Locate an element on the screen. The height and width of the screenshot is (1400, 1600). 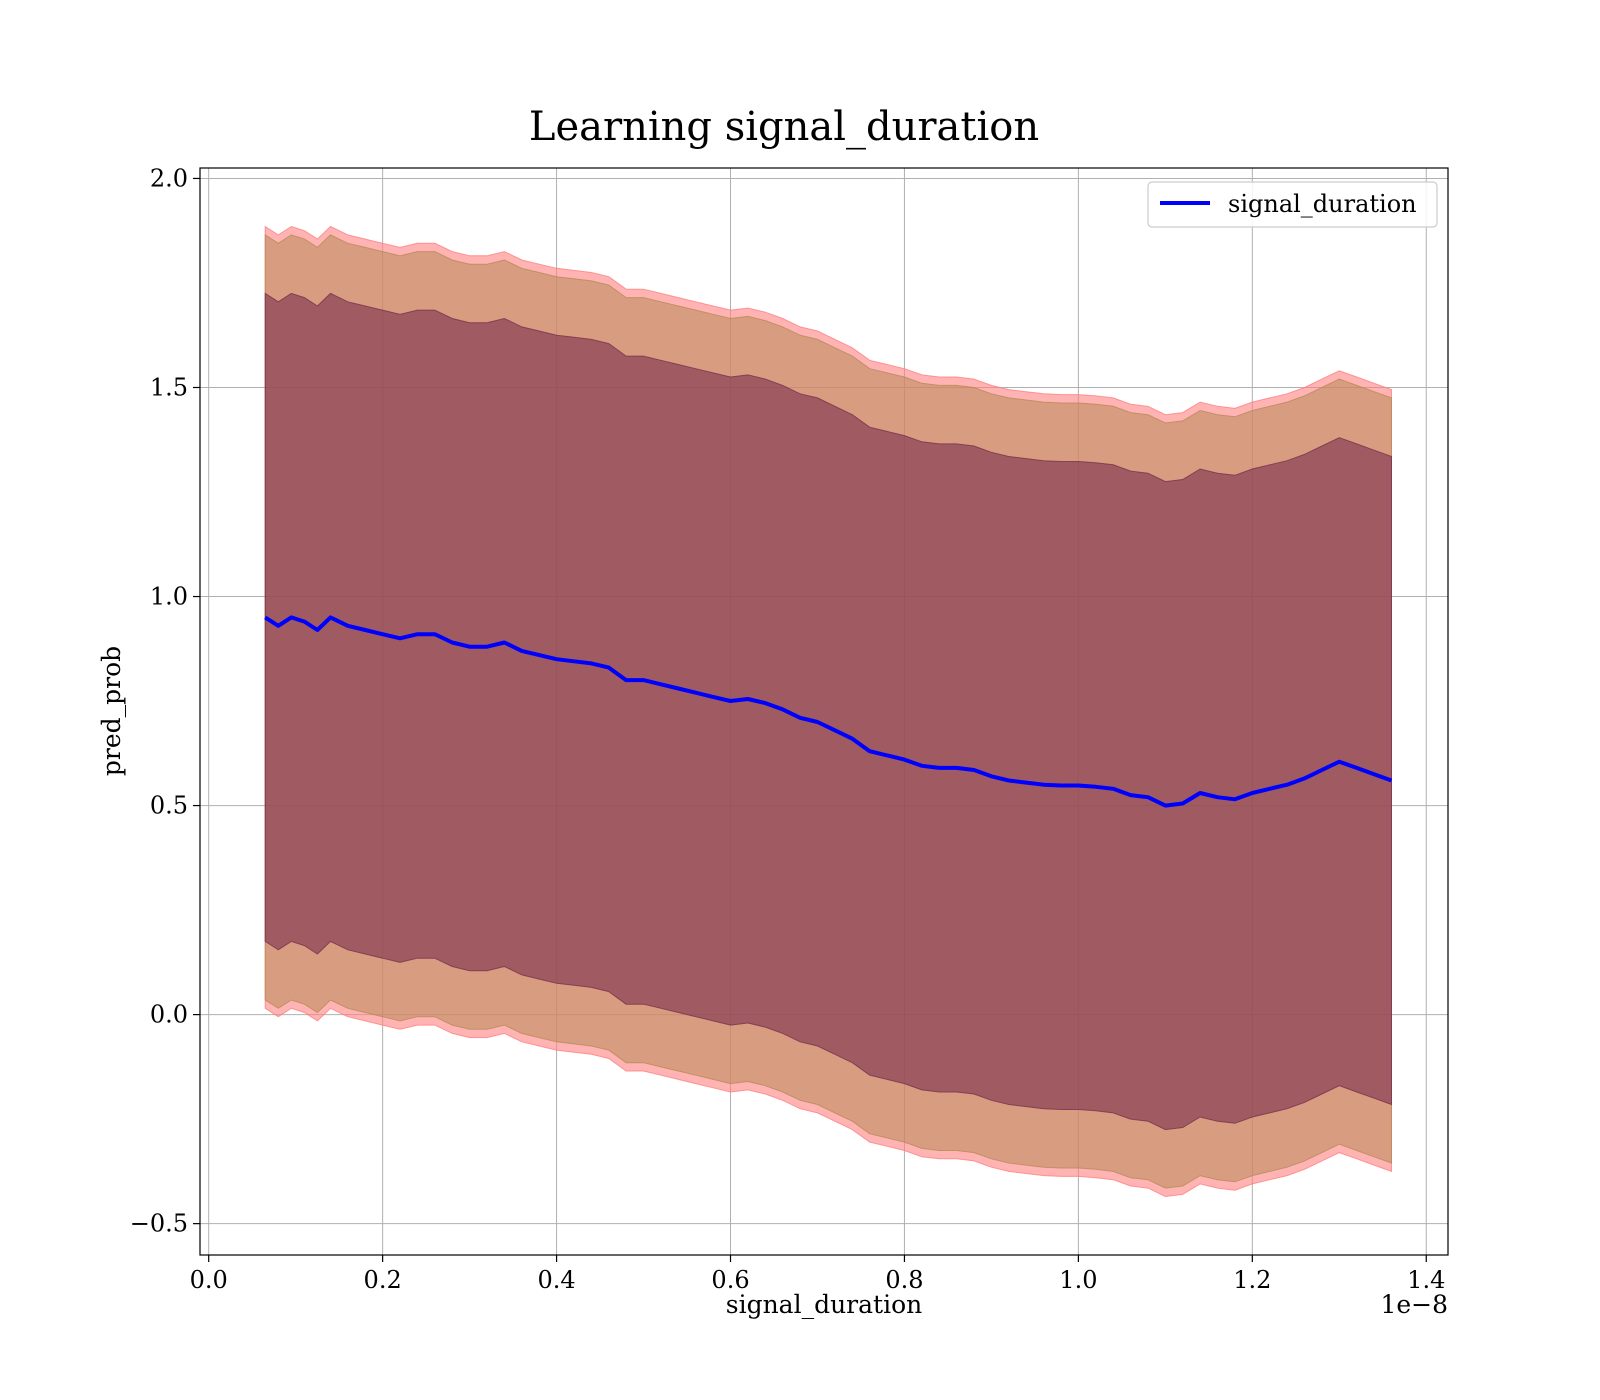
x-tick-label: 0.2 is located at coordinates (383, 1280).